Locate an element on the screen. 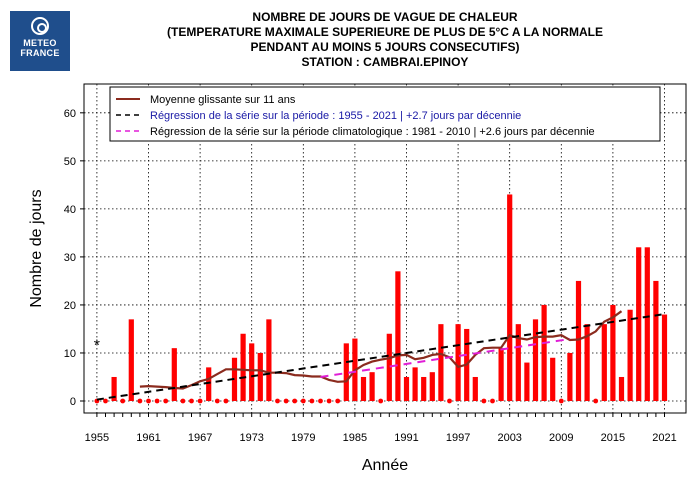 The image size is (700, 480). y-tick-label: 10 is located at coordinates (70, 354).